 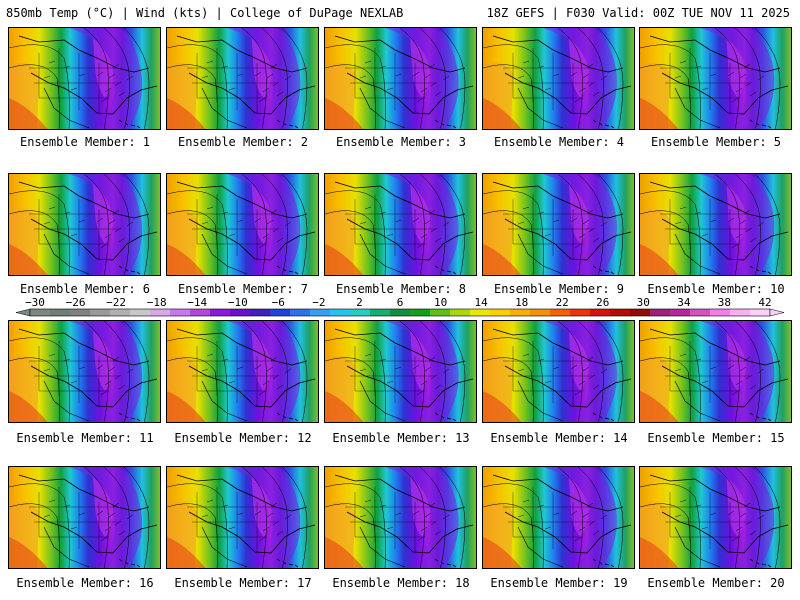 I want to click on colorbar-tick-label: −30, so click(x=35, y=302).